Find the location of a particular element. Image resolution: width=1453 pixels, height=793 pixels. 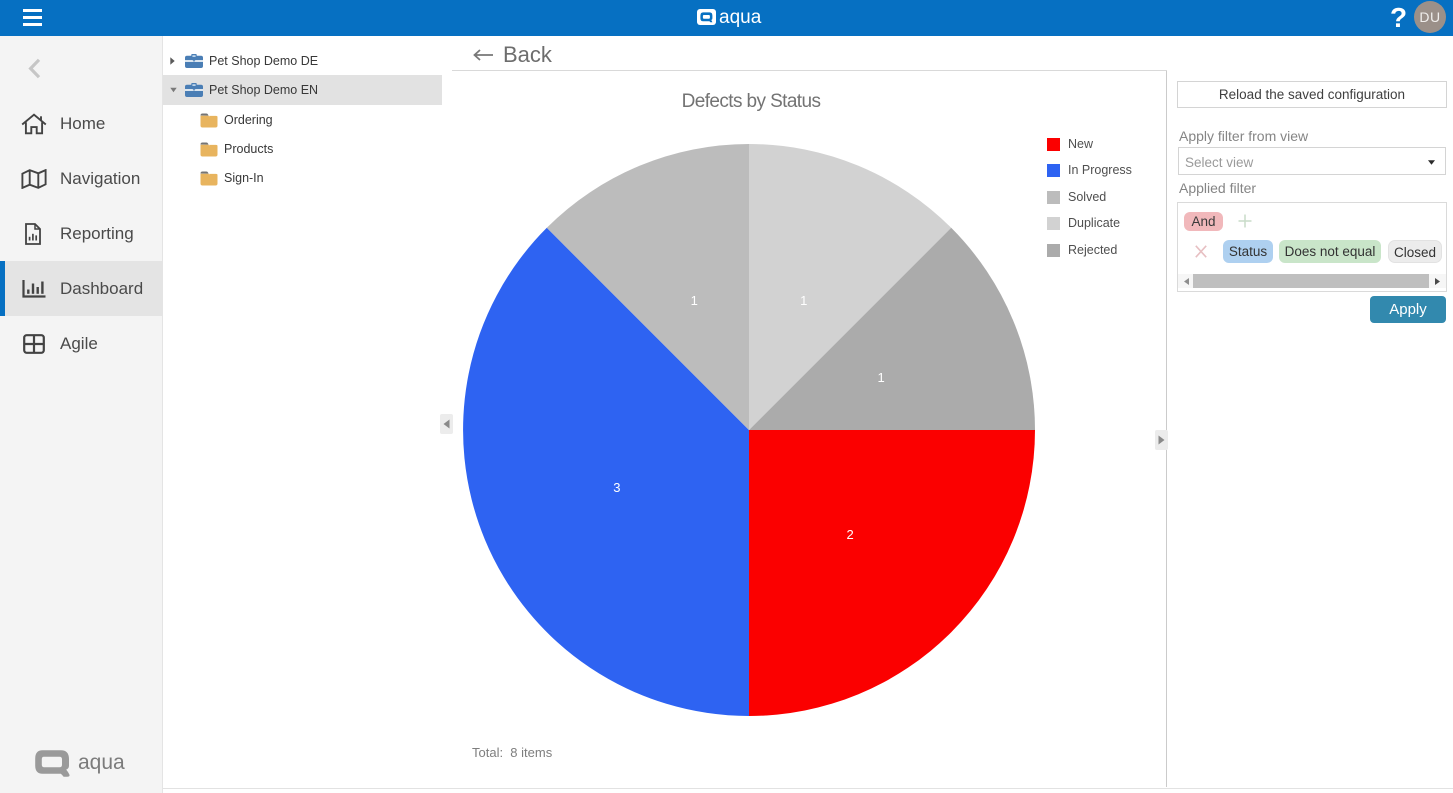

svg-text: 2 is located at coordinates (849, 534).